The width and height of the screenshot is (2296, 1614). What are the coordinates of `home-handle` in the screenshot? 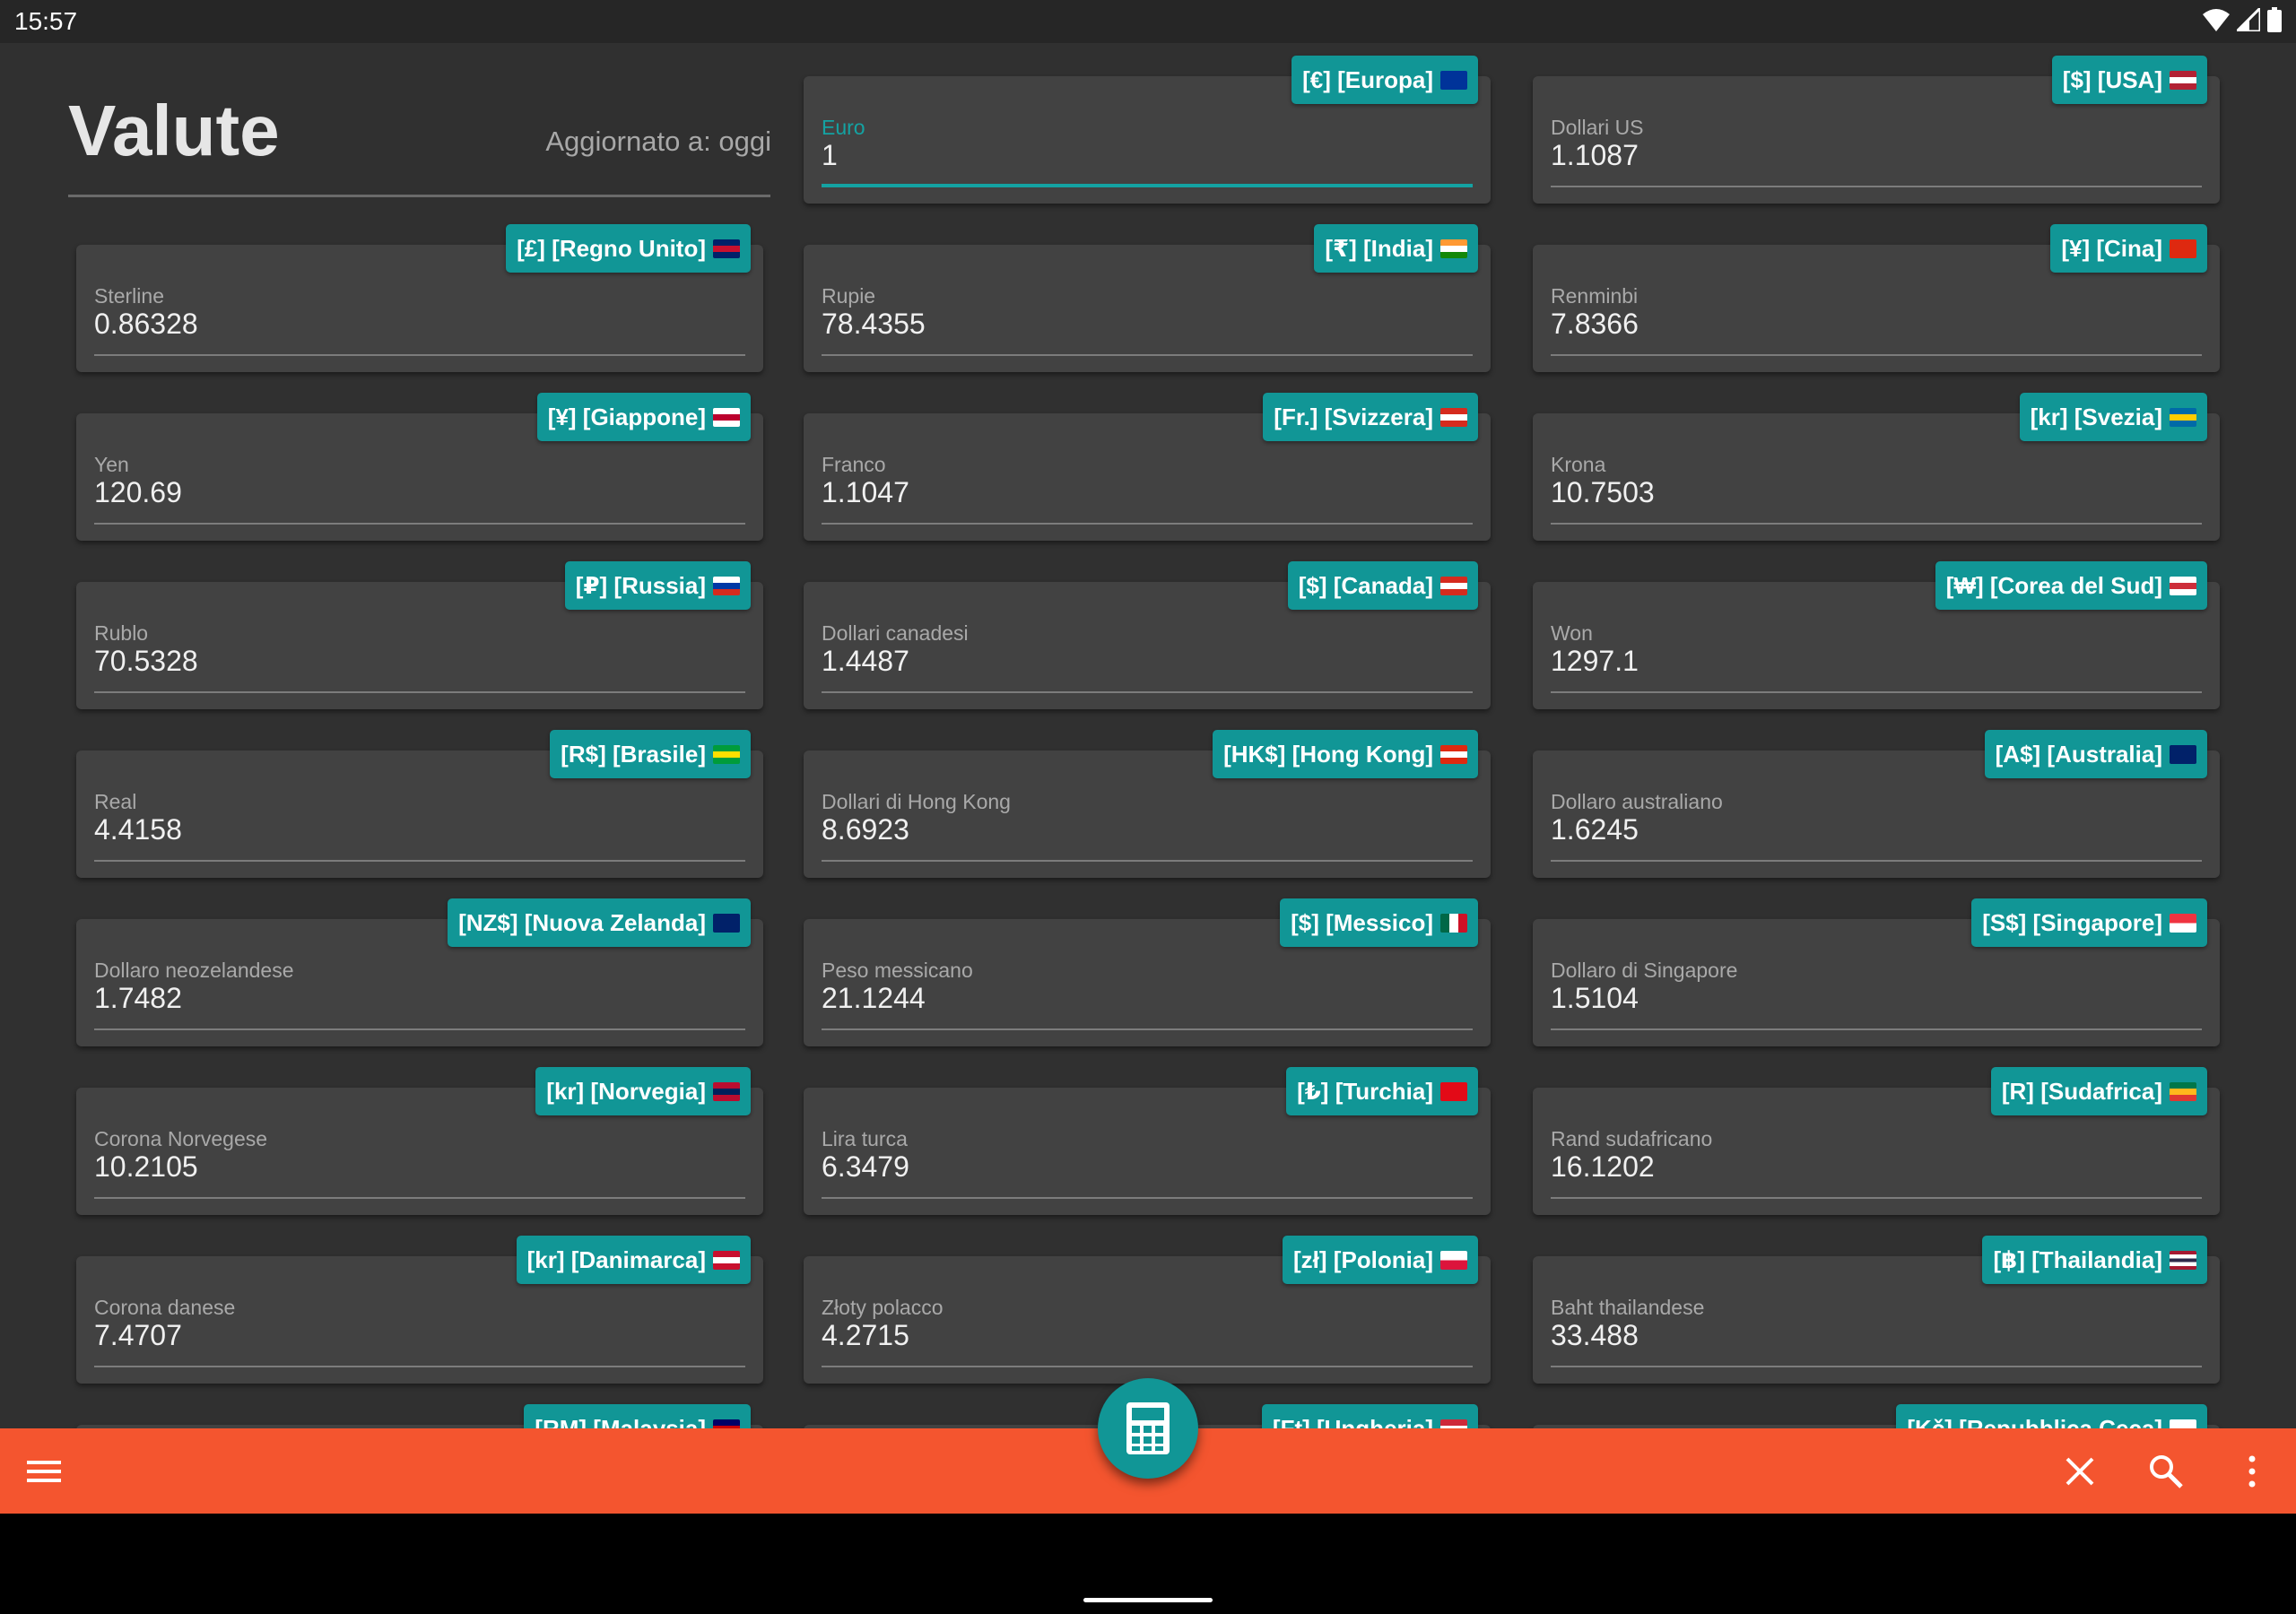 It's located at (1148, 1600).